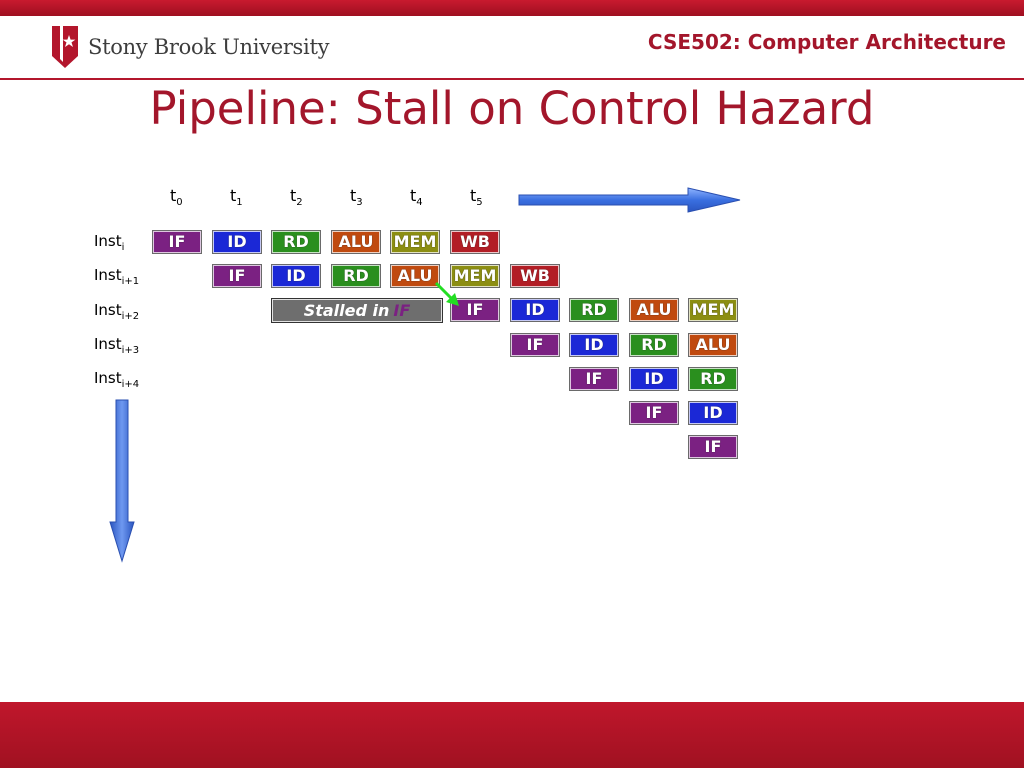 This screenshot has height=768, width=1024. I want to click on instruction-label-2: Insti+2, so click(117, 311).